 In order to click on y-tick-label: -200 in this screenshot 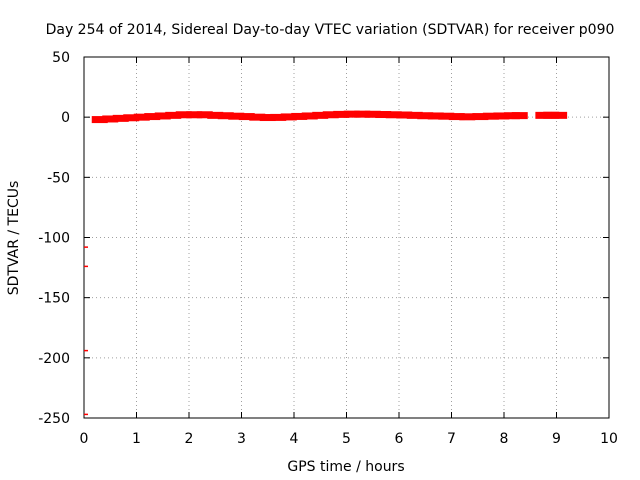, I will do `click(54, 359)`.